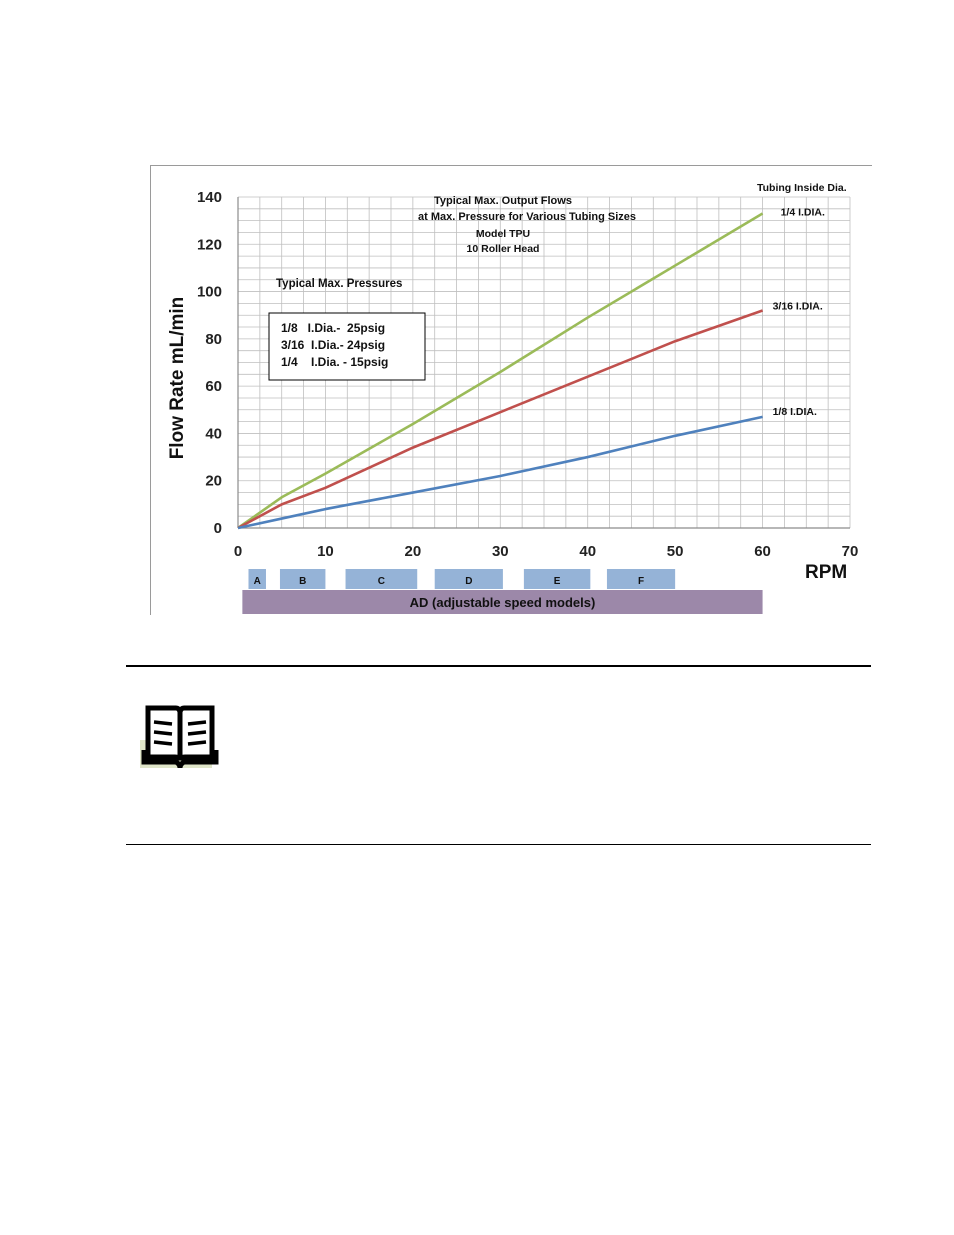 The height and width of the screenshot is (1235, 954). What do you see at coordinates (587, 551) in the screenshot?
I see `x-tick-label: 40` at bounding box center [587, 551].